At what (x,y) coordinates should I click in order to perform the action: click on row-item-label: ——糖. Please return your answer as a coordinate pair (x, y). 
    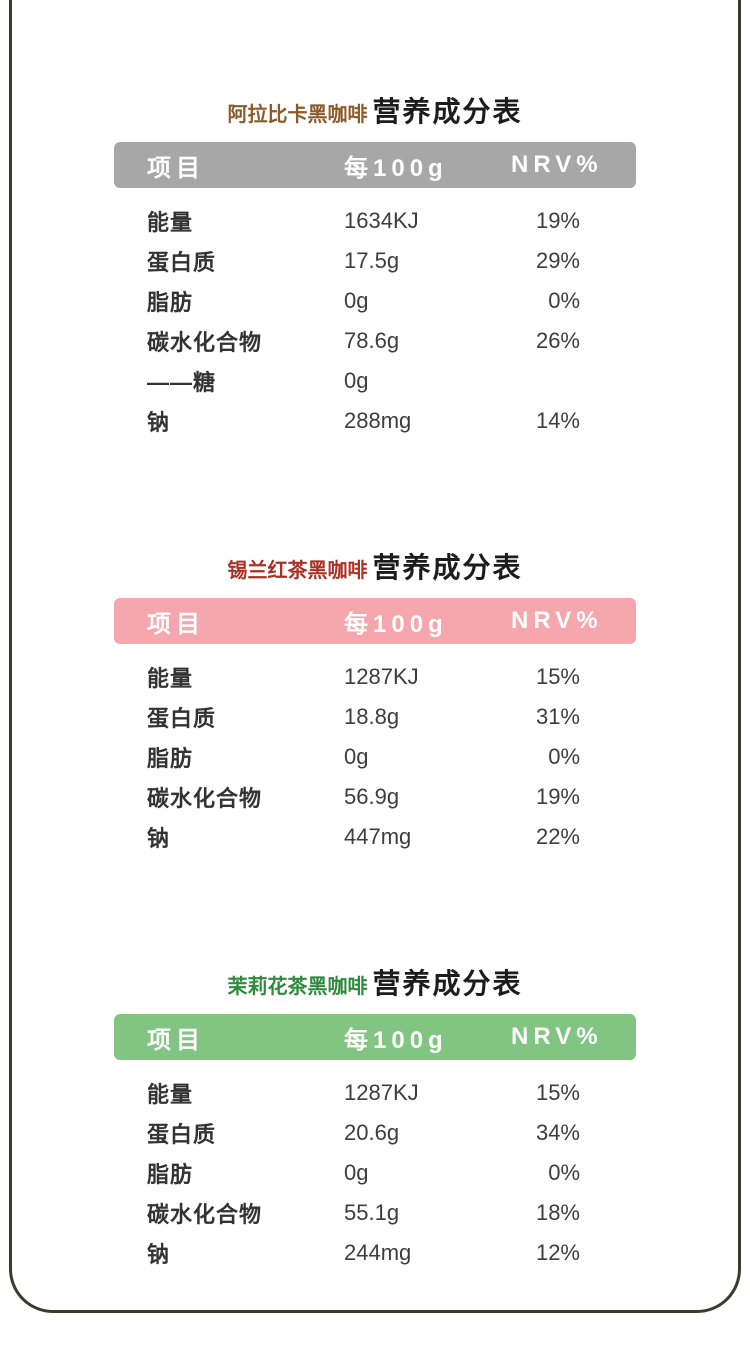
    Looking at the image, I should click on (182, 382).